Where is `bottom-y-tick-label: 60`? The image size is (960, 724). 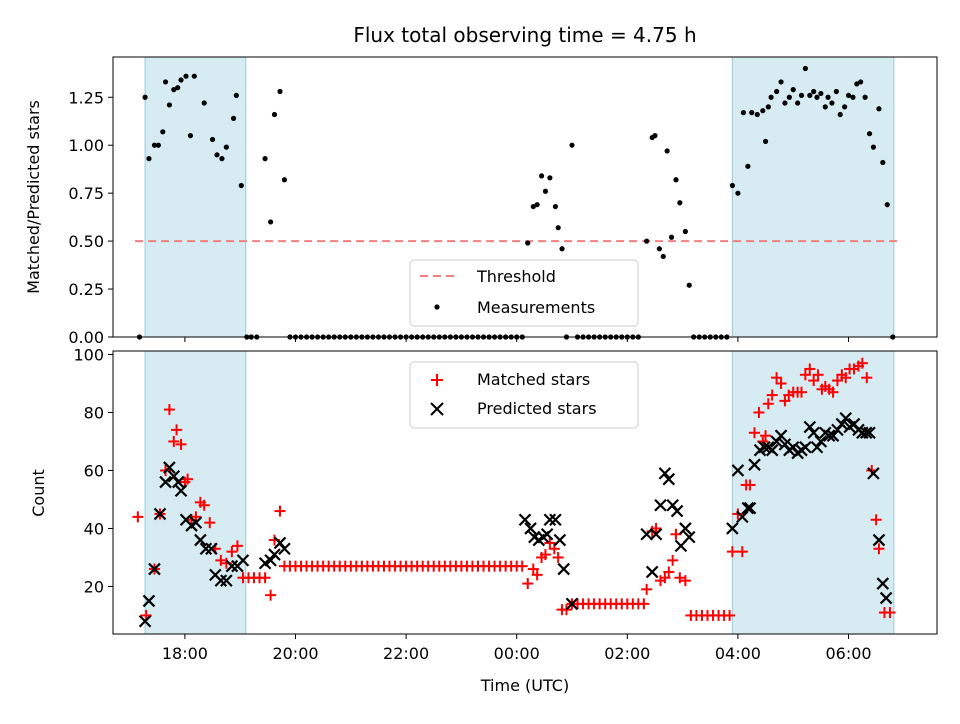
bottom-y-tick-label: 60 is located at coordinates (94, 470).